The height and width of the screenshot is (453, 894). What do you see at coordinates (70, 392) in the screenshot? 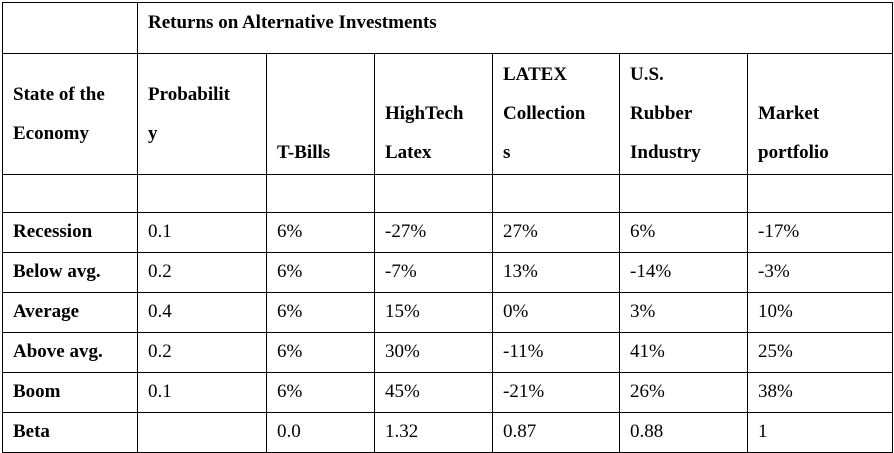
I see `cell-state: Boom` at bounding box center [70, 392].